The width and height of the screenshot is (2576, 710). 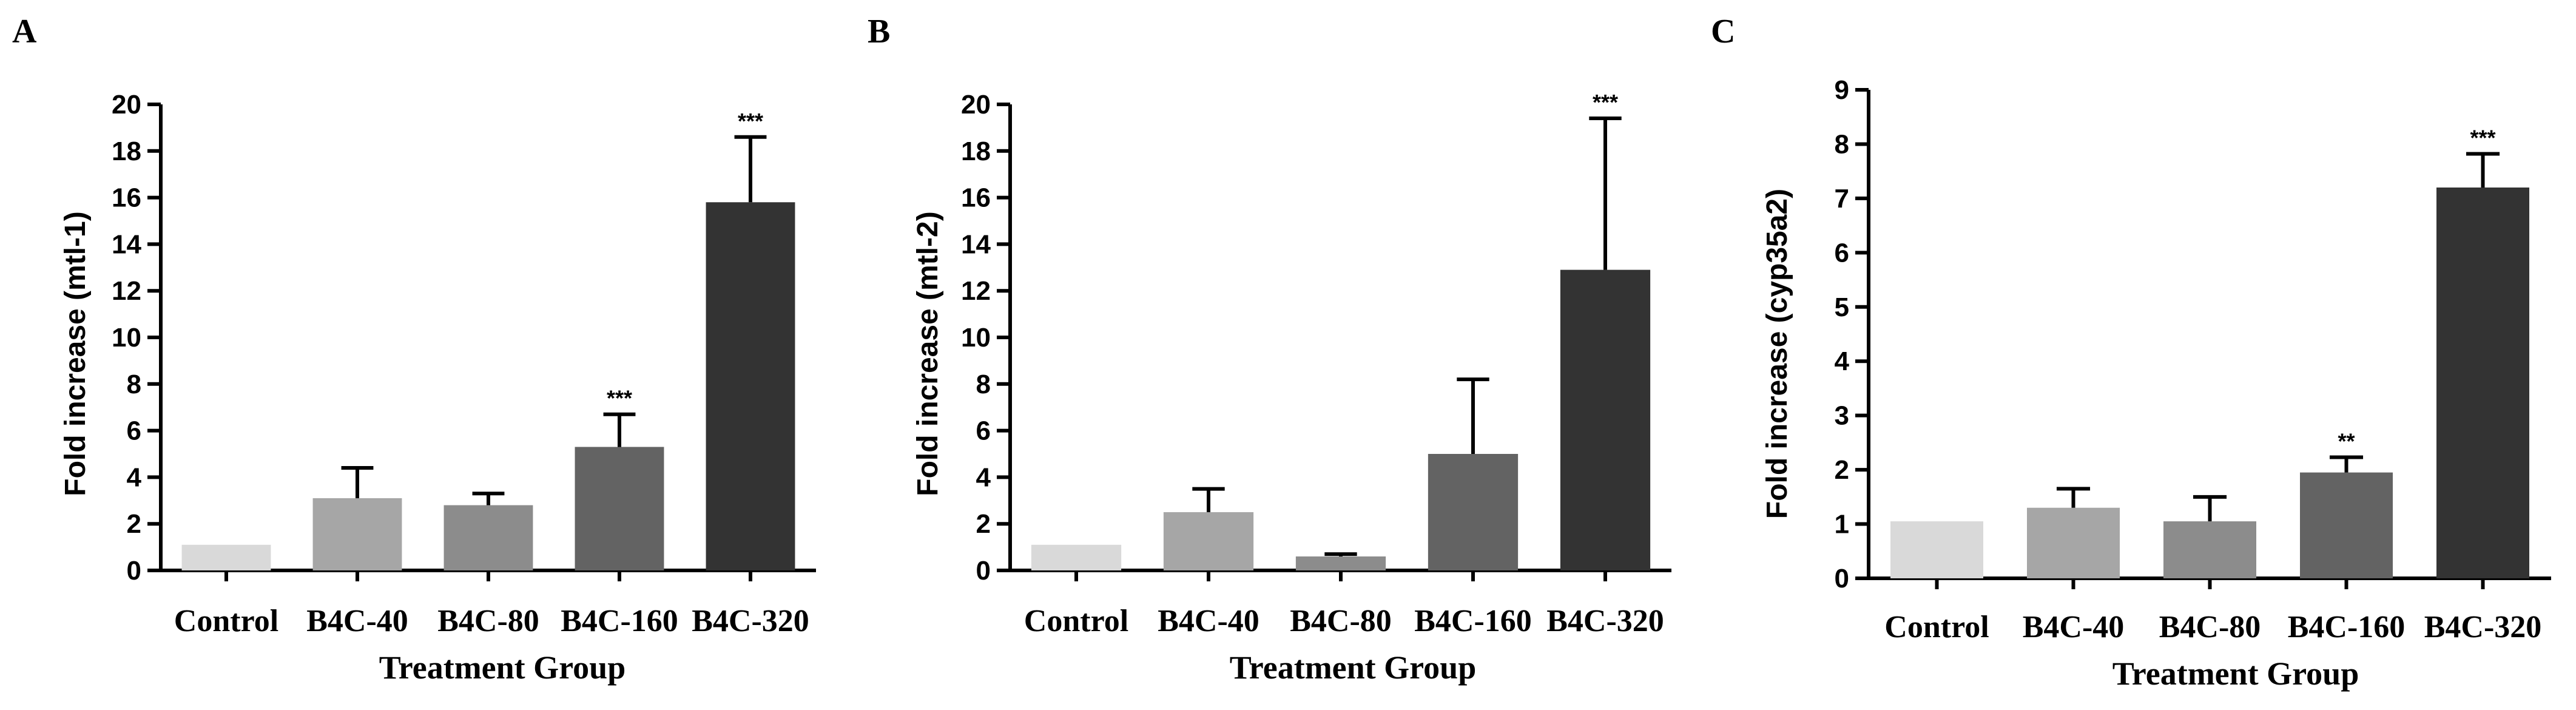 I want to click on panel-a-y-tick-label: 4, so click(x=134, y=477).